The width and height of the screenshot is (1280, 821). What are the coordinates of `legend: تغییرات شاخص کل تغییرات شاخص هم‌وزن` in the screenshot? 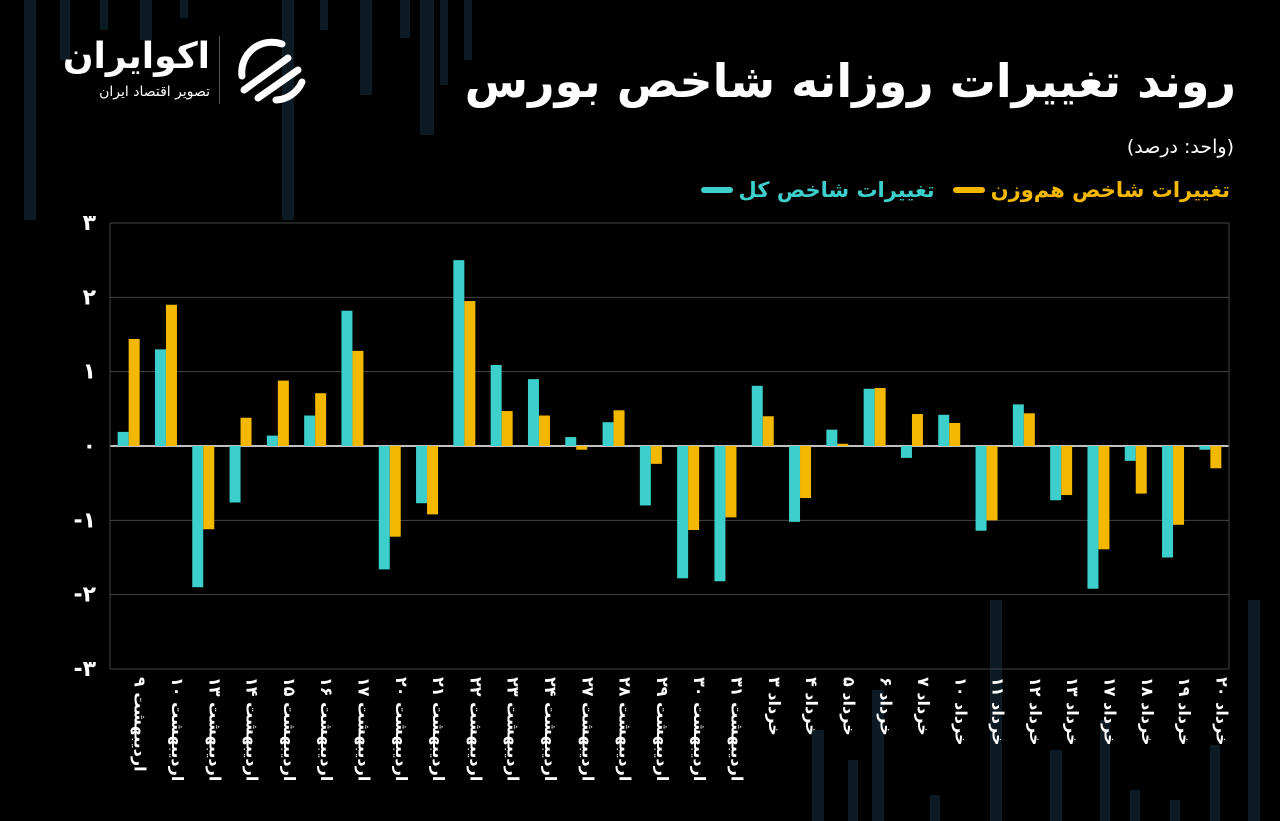 It's located at (965, 190).